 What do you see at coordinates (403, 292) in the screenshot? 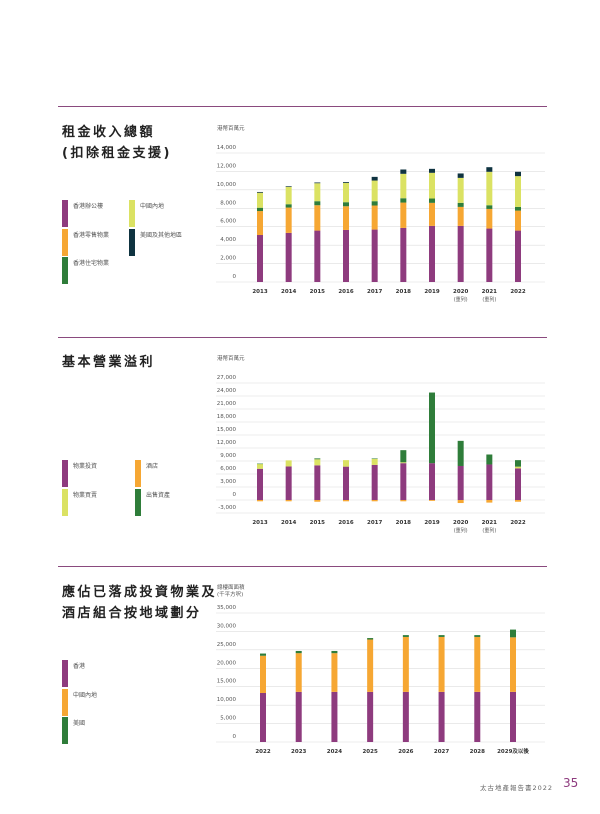
I see `x-tick-label: 2018` at bounding box center [403, 292].